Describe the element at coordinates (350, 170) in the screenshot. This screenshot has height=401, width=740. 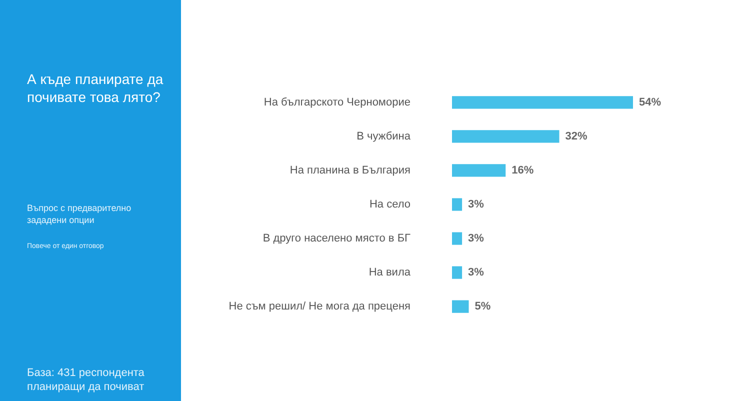
I see `y-tick-label: На планина в България` at that location.